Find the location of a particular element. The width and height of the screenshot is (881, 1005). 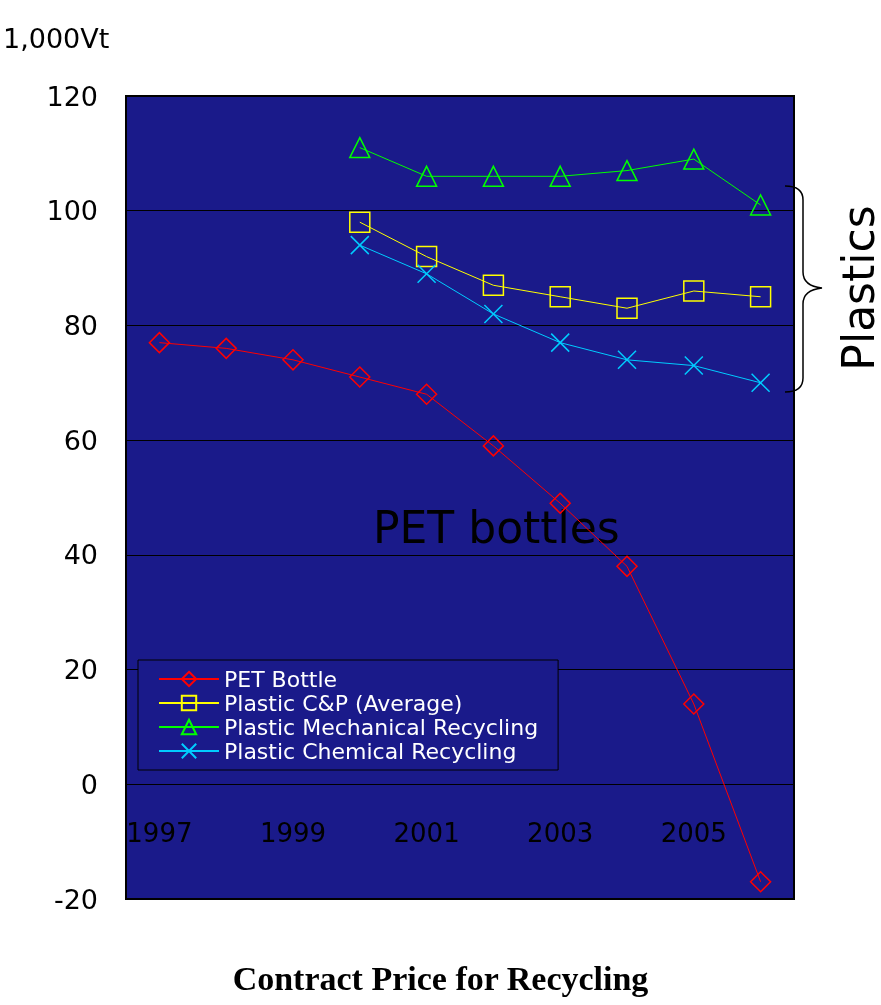

legend-label: Plastic Mechanical Recycling is located at coordinates (381, 727).